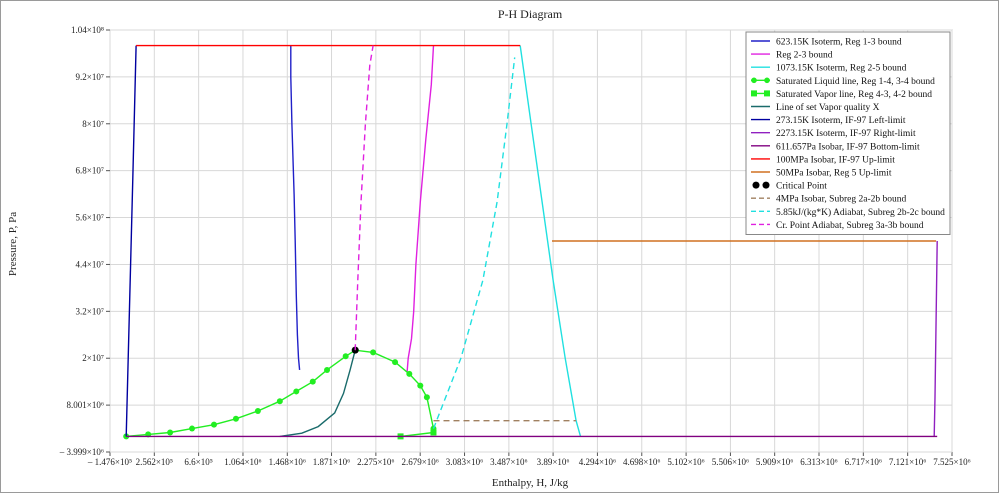 The width and height of the screenshot is (999, 493). What do you see at coordinates (90, 311) in the screenshot?
I see `y-tick-label: 3.2×10⁷` at bounding box center [90, 311].